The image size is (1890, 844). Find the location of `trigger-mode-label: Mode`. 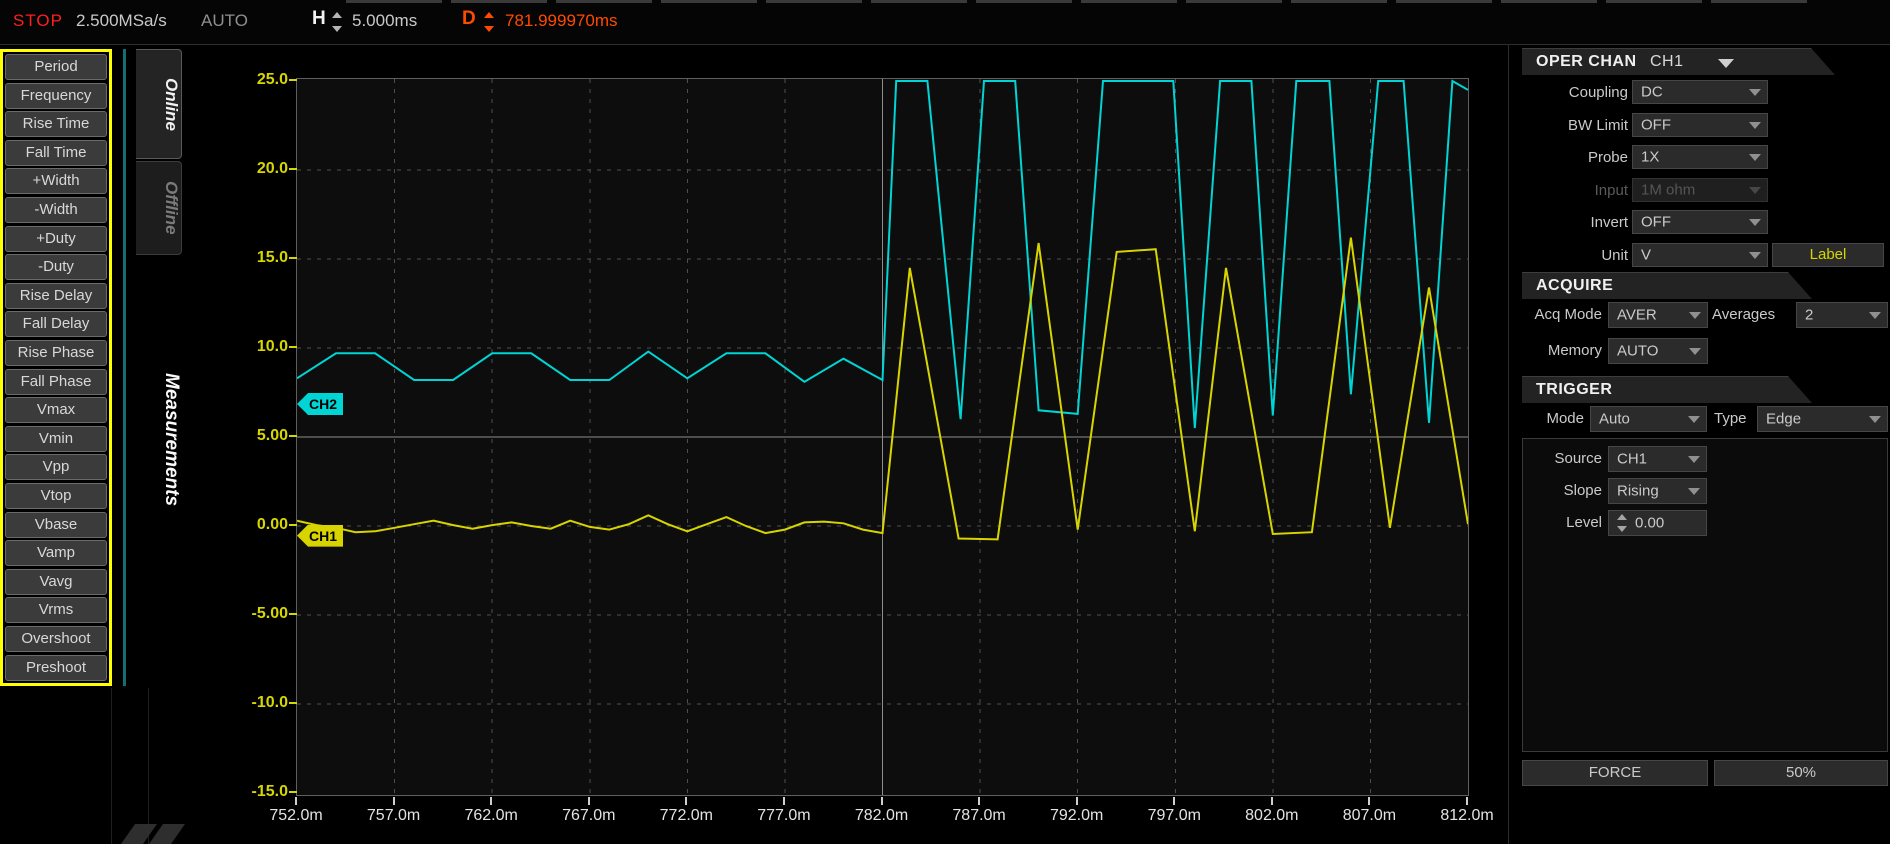

trigger-mode-label: Mode is located at coordinates (1565, 418).